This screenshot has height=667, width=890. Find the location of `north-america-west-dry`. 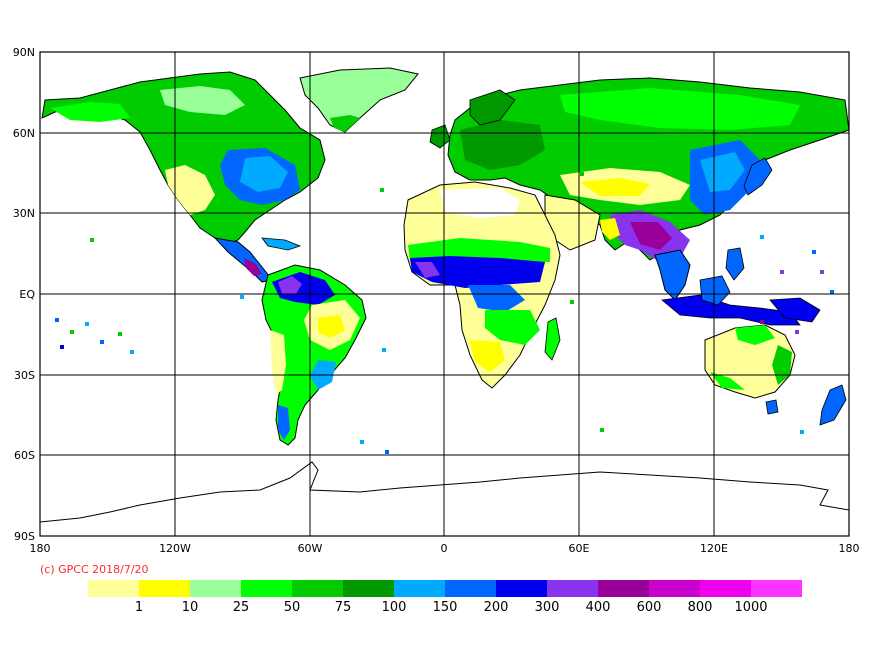

north-america-west-dry is located at coordinates (190, 190).